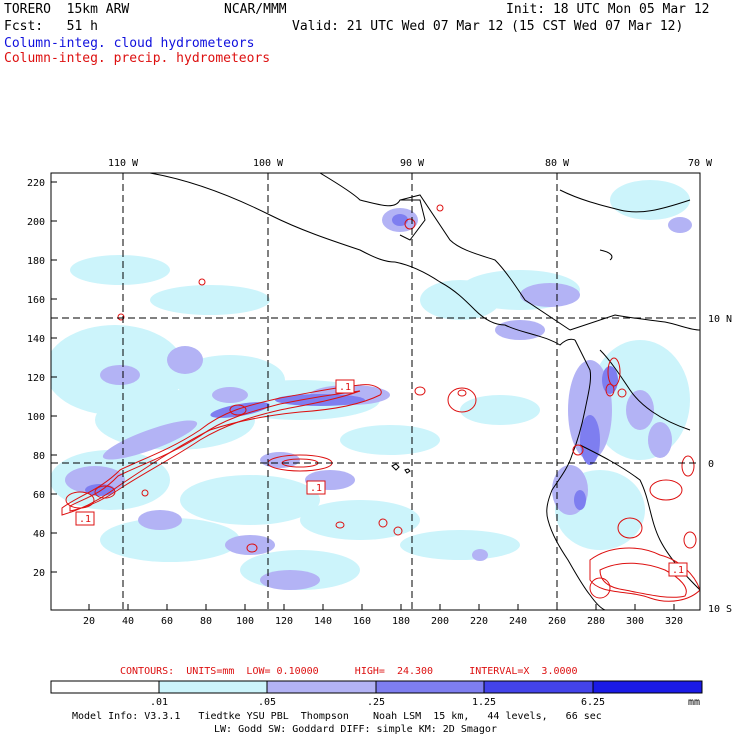 Image resolution: width=740 pixels, height=740 pixels. What do you see at coordinates (376, 694) in the screenshot?
I see `colorbar: .01 .05 .25 1.25 6.25 mm` at bounding box center [376, 694].